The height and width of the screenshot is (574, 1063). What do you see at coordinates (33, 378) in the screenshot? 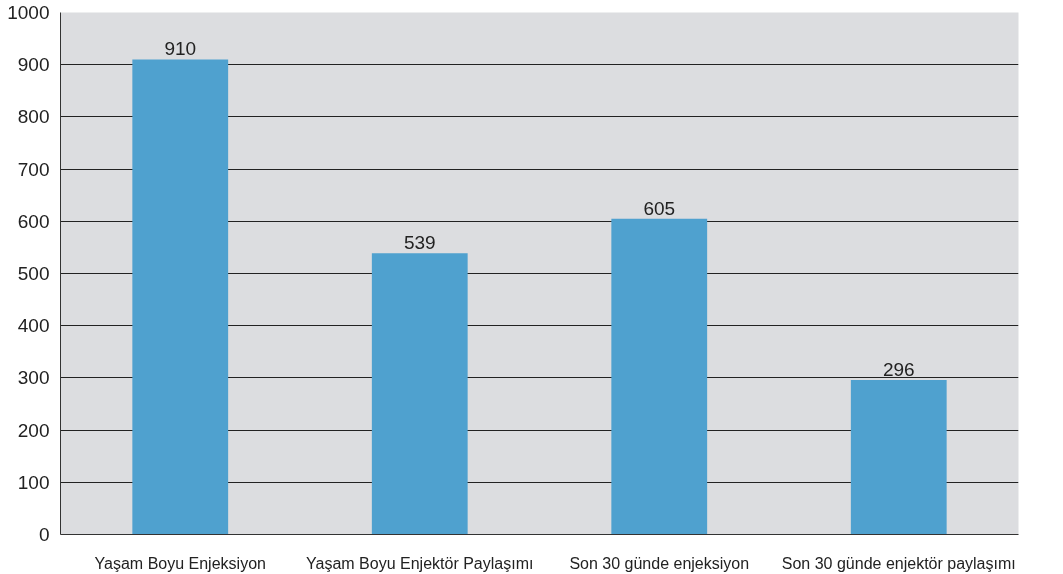
I see `y-tick-label: 300` at bounding box center [33, 378].